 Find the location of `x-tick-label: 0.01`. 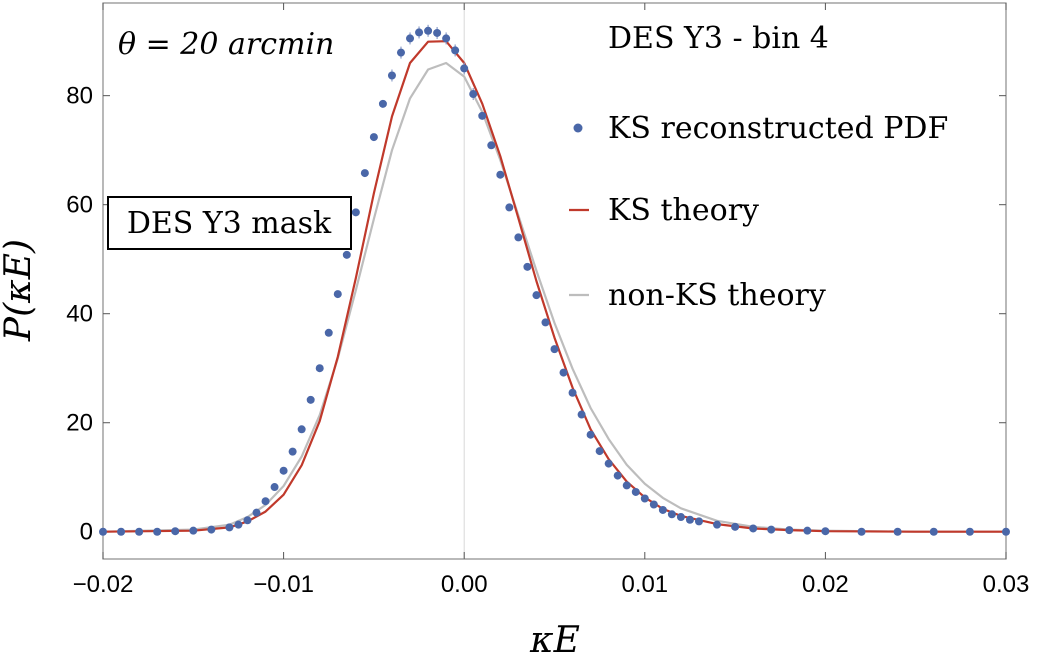

x-tick-label: 0.01 is located at coordinates (644, 584).